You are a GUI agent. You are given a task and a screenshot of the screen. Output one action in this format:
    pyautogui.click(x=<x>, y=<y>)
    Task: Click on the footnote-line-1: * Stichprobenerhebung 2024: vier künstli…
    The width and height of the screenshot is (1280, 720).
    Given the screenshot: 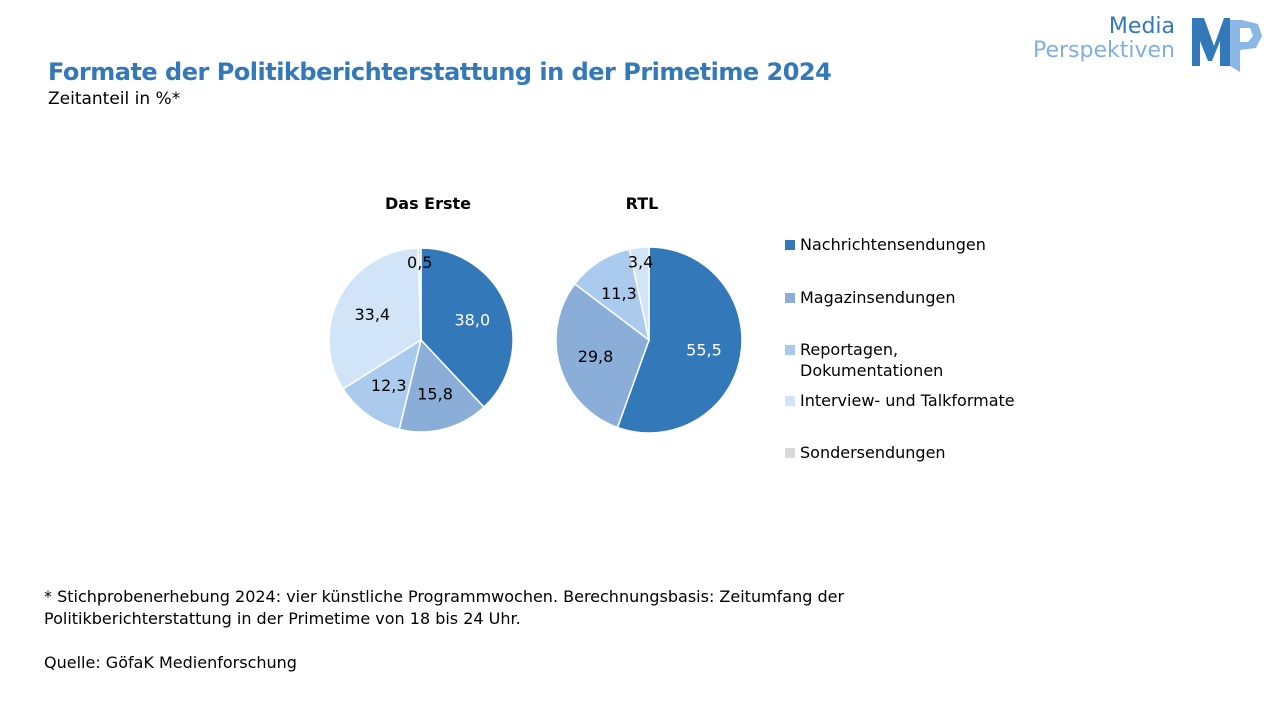 What is the action you would take?
    pyautogui.click(x=444, y=596)
    